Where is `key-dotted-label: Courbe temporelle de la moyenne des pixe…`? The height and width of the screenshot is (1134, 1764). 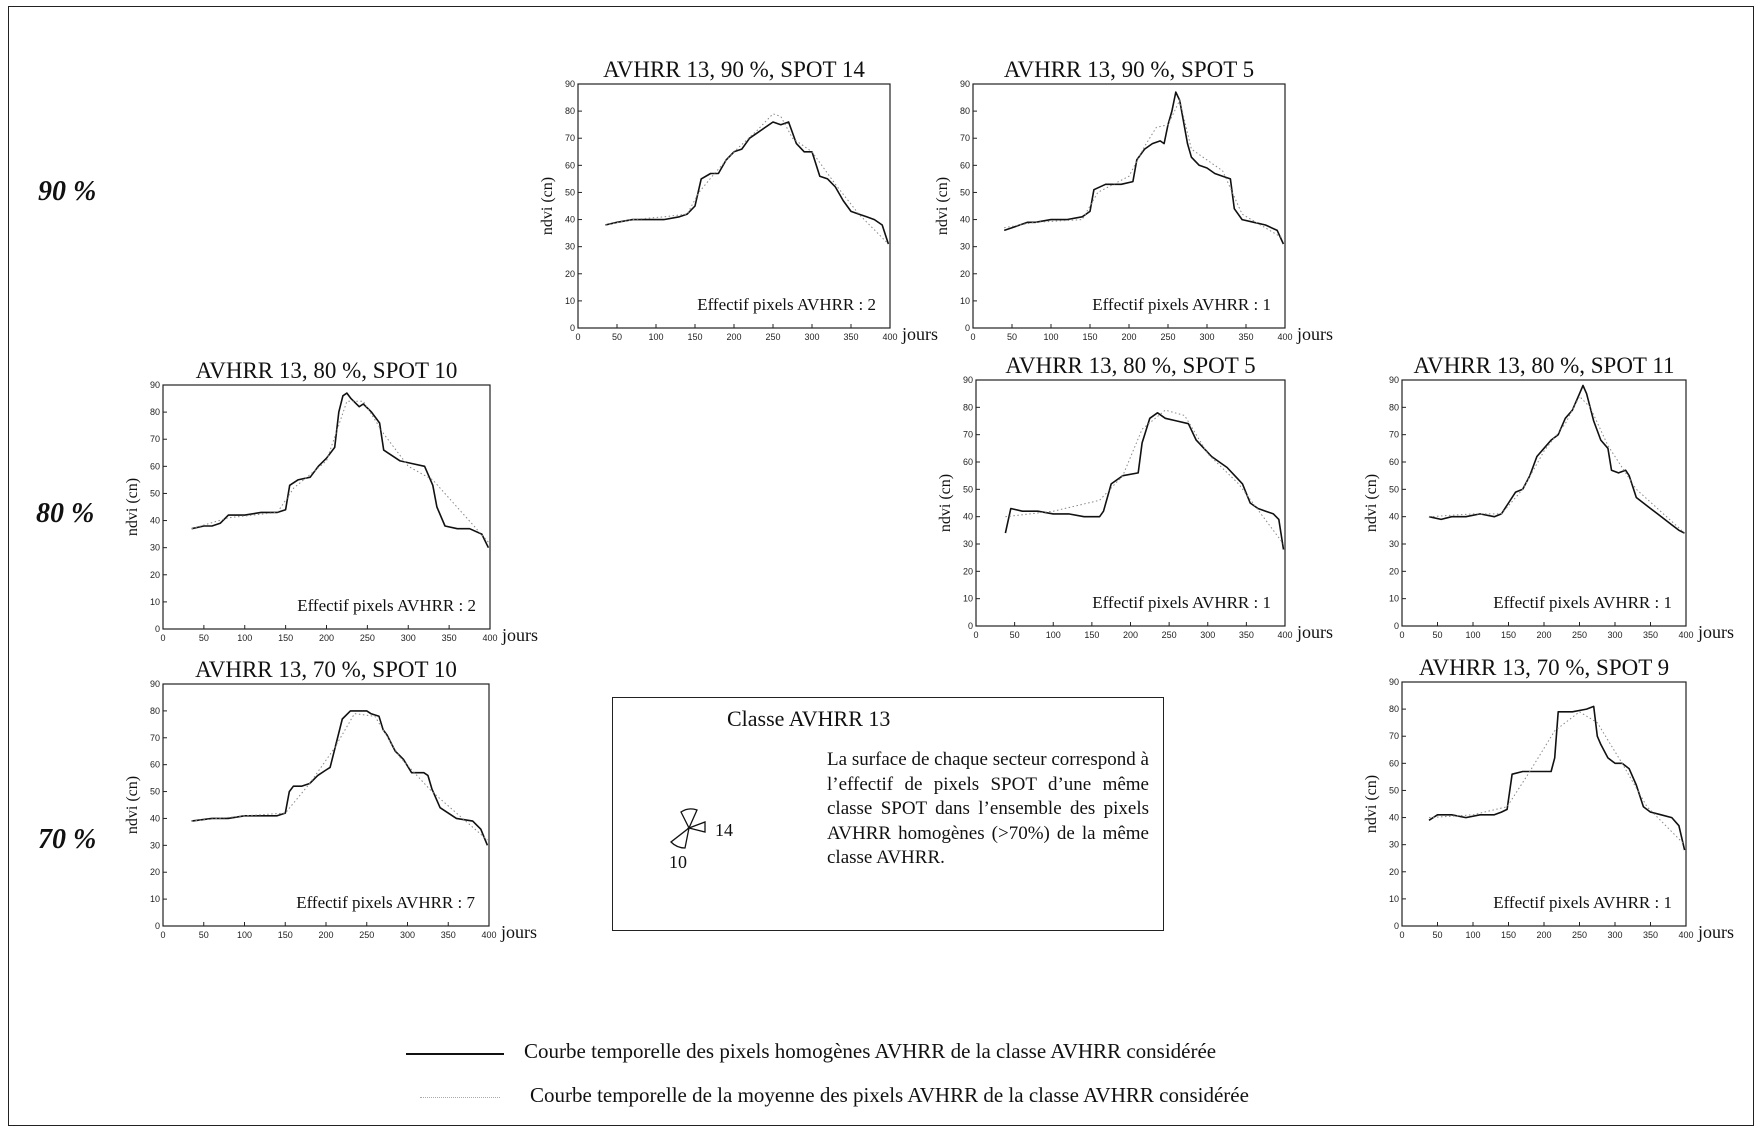
key-dotted-label: Courbe temporelle de la moyenne des pixe… is located at coordinates (889, 1095).